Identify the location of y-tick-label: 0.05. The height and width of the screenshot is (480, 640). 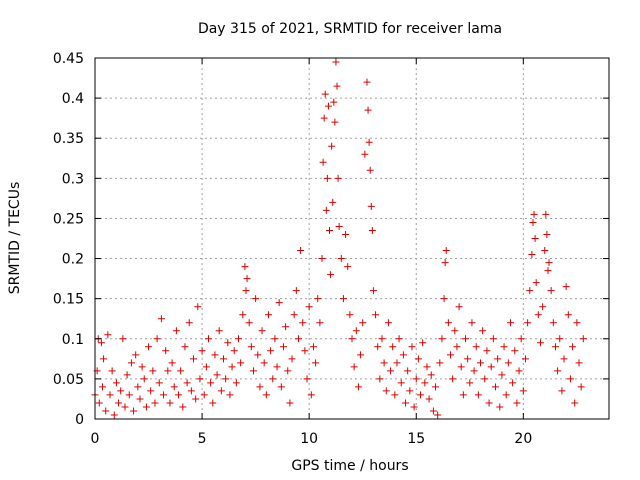
(68, 380).